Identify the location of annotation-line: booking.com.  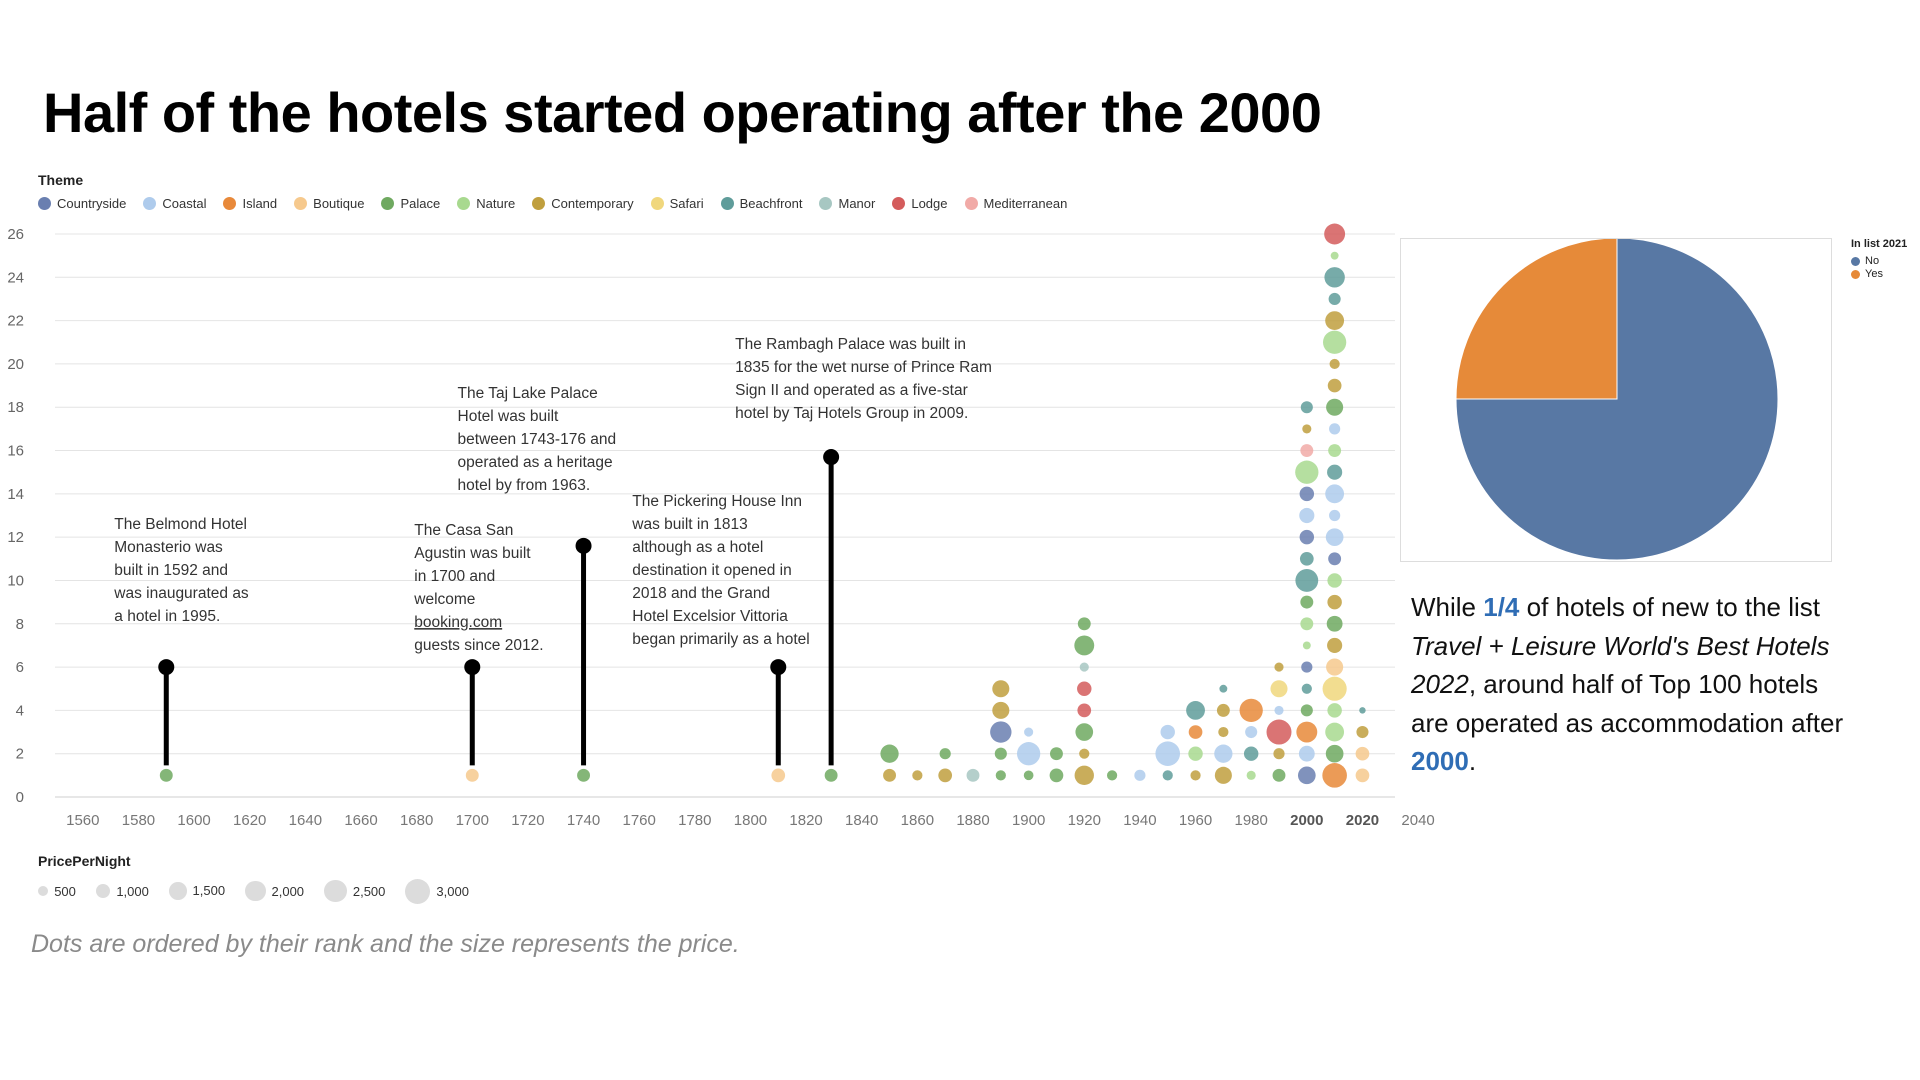
(458, 622).